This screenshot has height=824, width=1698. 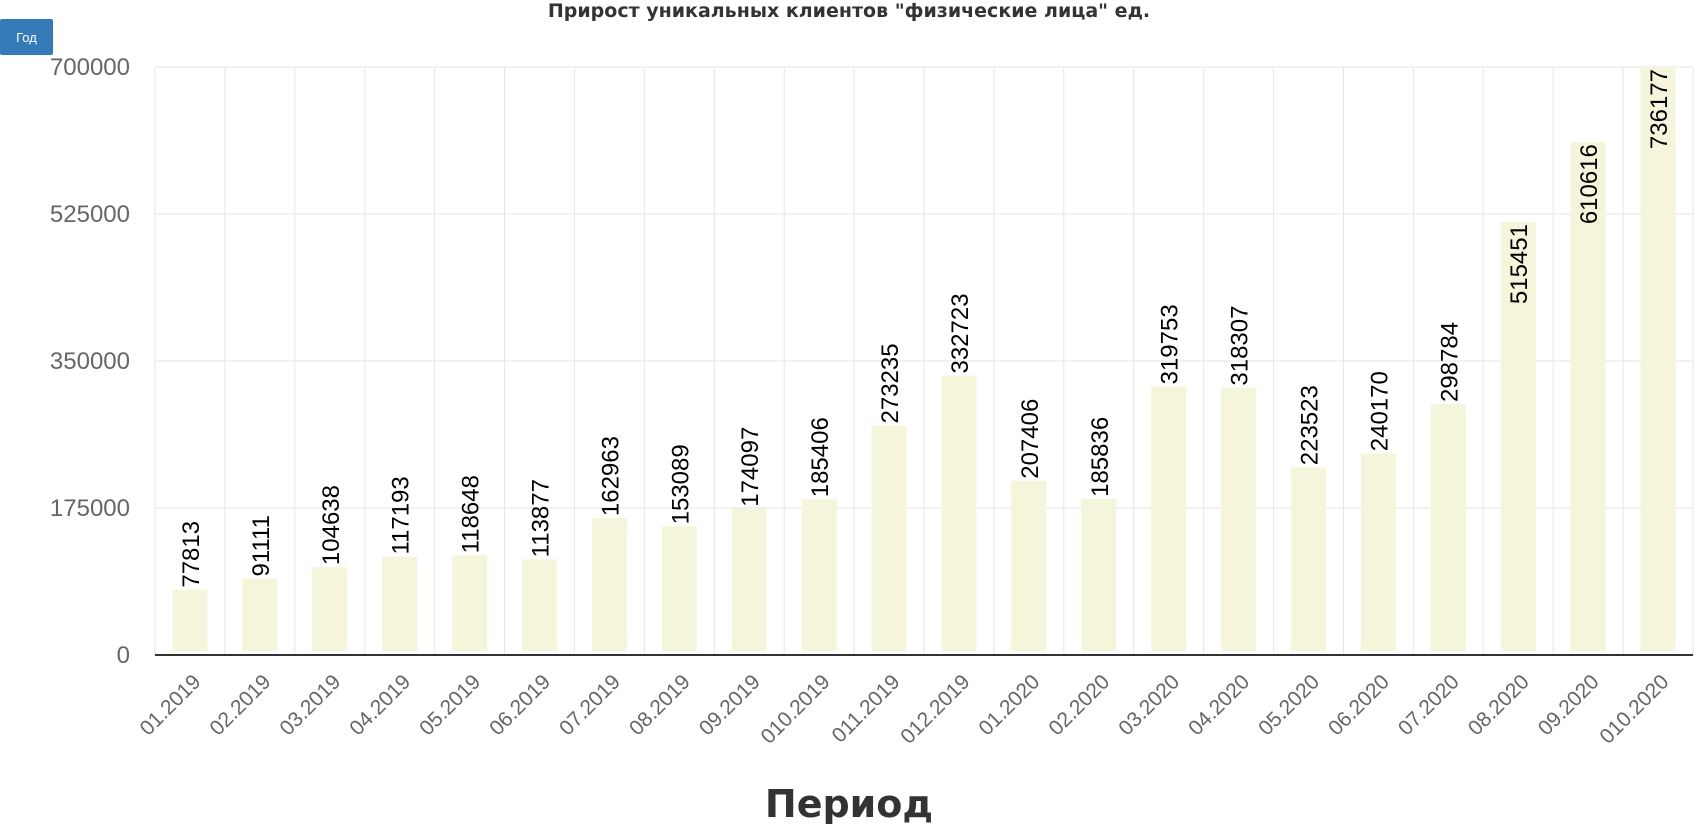 What do you see at coordinates (123, 655) in the screenshot?
I see `y-tick-label: 0` at bounding box center [123, 655].